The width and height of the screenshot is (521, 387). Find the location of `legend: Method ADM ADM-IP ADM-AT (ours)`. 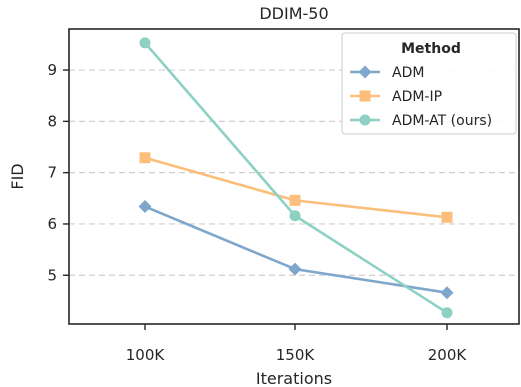

legend: Method ADM ADM-IP ADM-AT (ours) is located at coordinates (429, 83).